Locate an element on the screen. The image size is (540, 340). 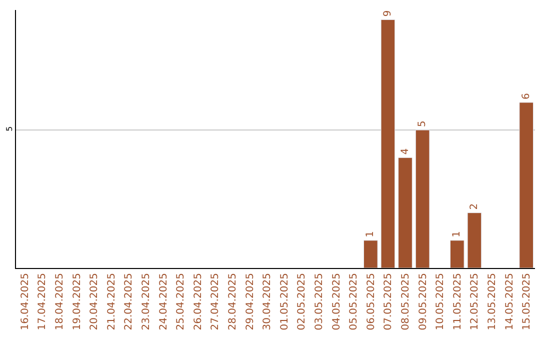
x-tick-label: 20.04.2025 is located at coordinates (94, 301).